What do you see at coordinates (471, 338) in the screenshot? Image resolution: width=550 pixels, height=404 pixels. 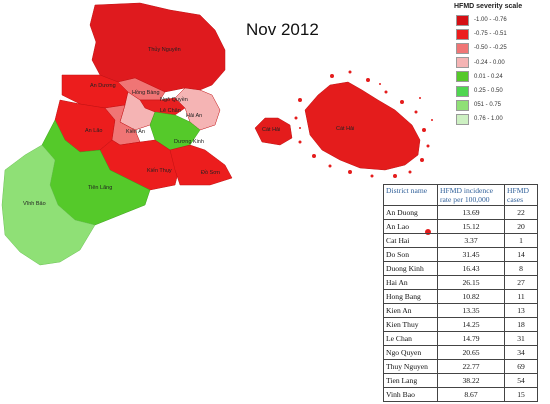 I see `cell-rate: 14.79` at bounding box center [471, 338].